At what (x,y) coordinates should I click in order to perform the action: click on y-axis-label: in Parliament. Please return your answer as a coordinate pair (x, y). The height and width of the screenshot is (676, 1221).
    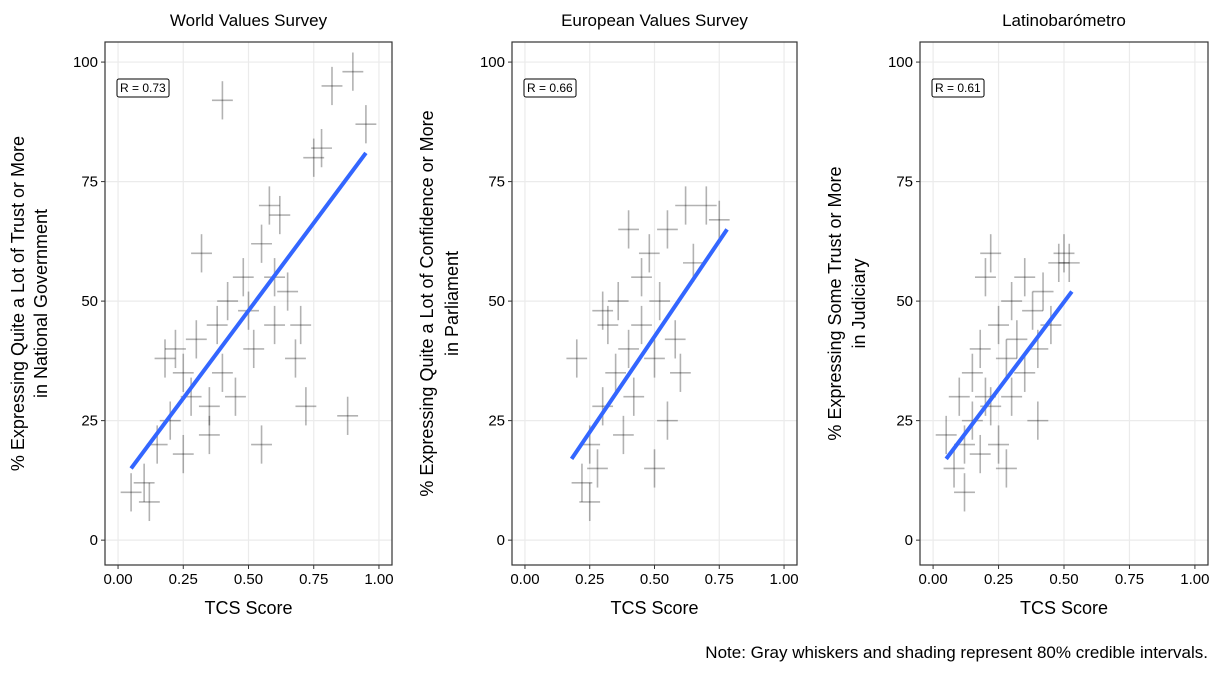
    Looking at the image, I should click on (452, 303).